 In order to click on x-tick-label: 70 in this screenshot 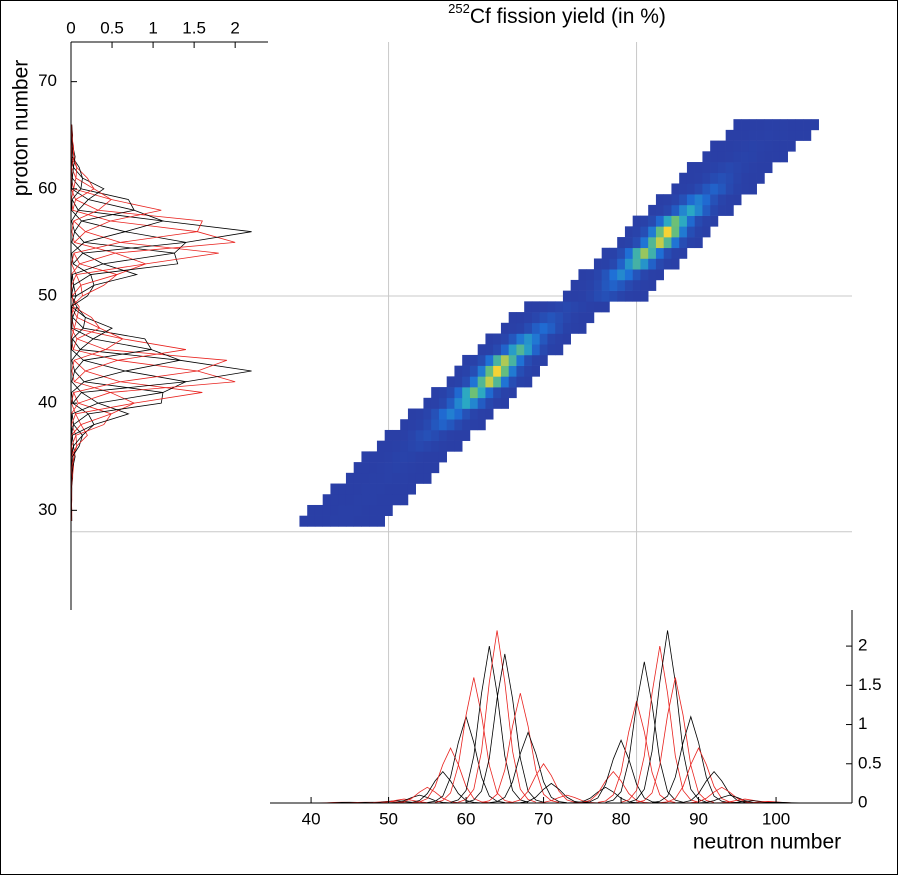, I will do `click(543, 818)`.